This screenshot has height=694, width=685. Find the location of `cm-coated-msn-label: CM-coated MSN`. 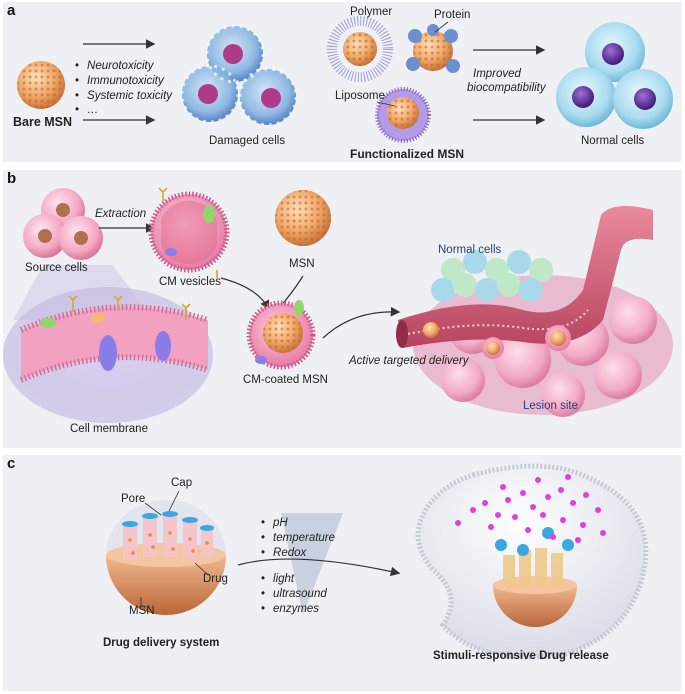

cm-coated-msn-label: CM-coated MSN is located at coordinates (285, 380).